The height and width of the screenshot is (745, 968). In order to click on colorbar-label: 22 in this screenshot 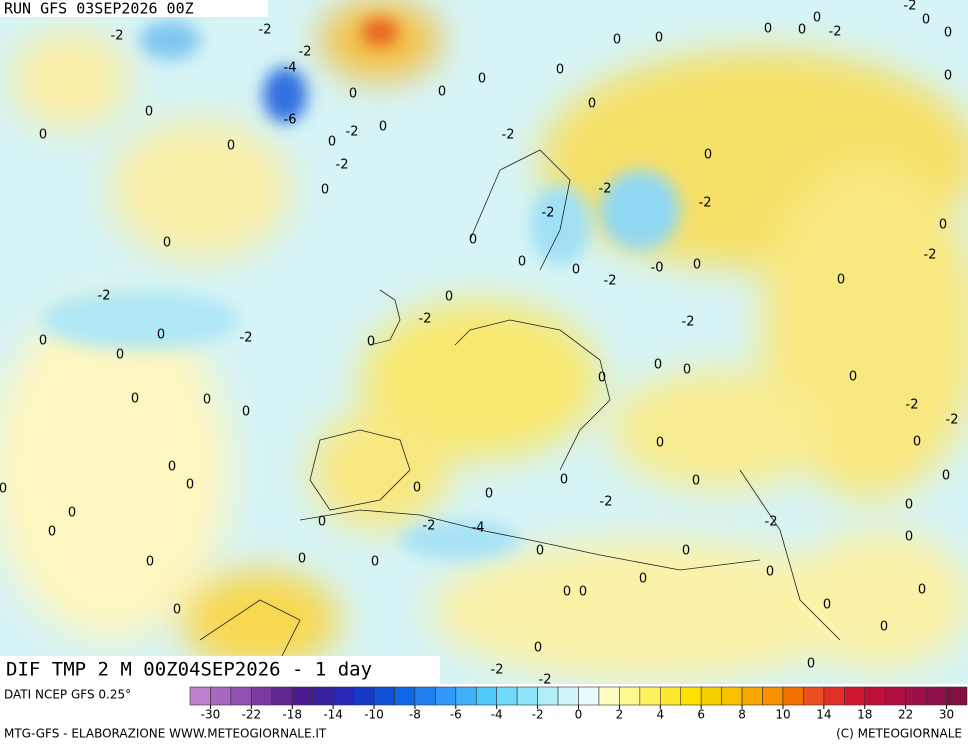, I will do `click(905, 715)`.